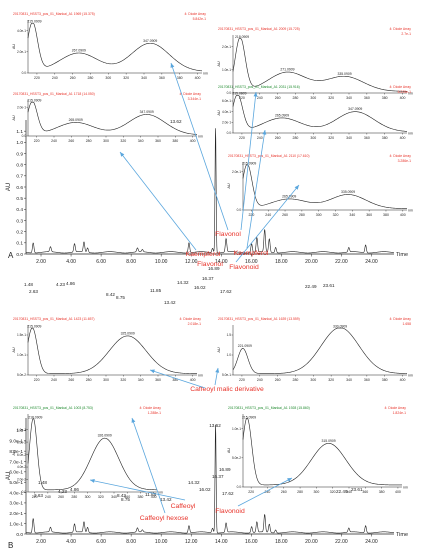 The image size is (422, 550). I want to click on y-tick-label: 6.0e-1, so click(16, 473).